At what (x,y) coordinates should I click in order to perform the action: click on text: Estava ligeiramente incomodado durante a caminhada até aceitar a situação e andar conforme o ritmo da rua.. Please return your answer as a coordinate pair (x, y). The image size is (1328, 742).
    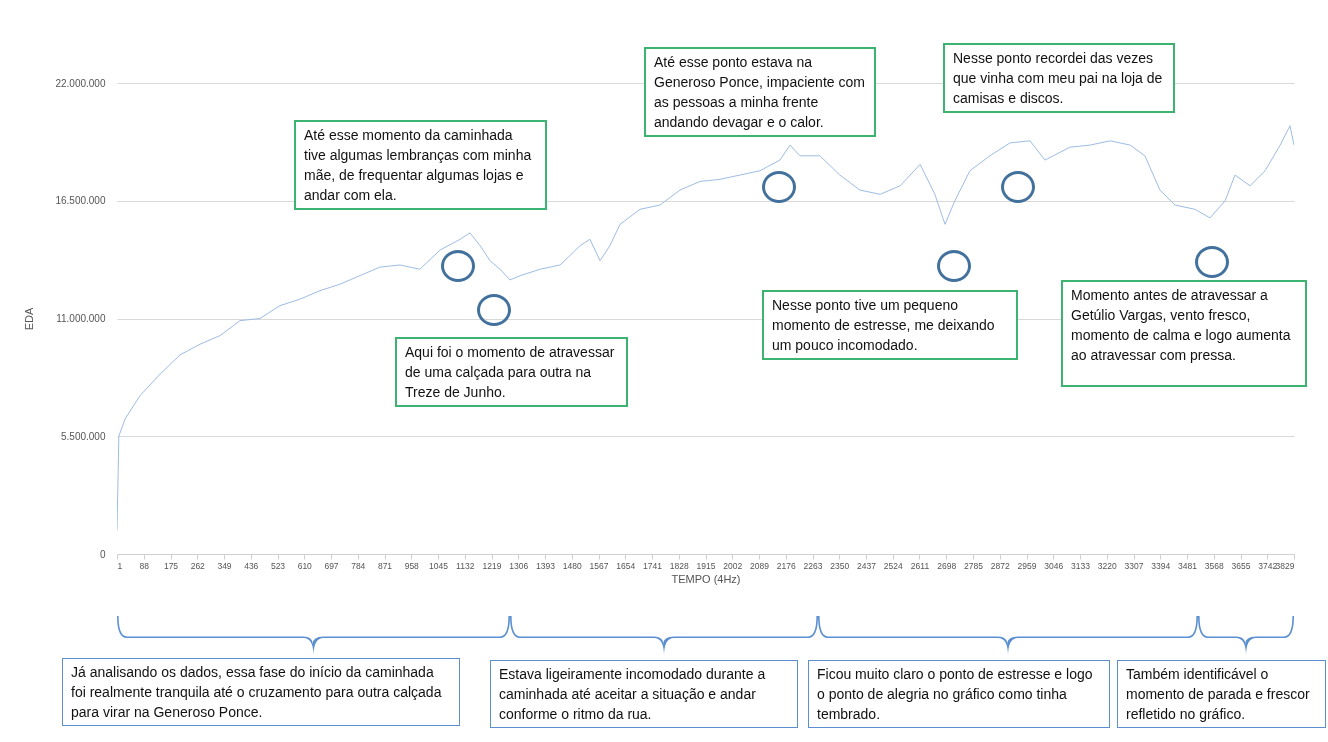
    Looking at the image, I should click on (644, 694).